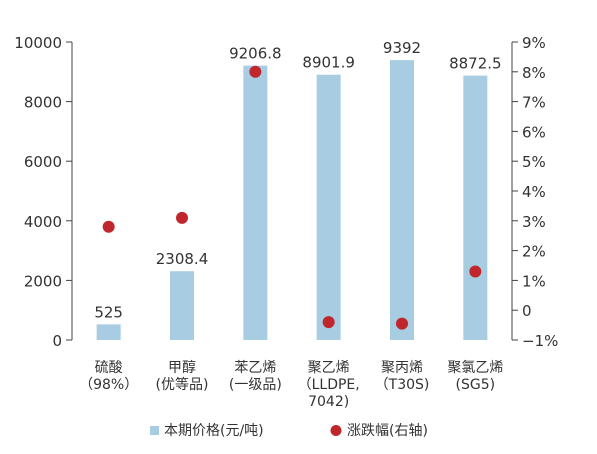 The width and height of the screenshot is (597, 454). I want to click on left-axis-tick-label: 2000, so click(43, 281).